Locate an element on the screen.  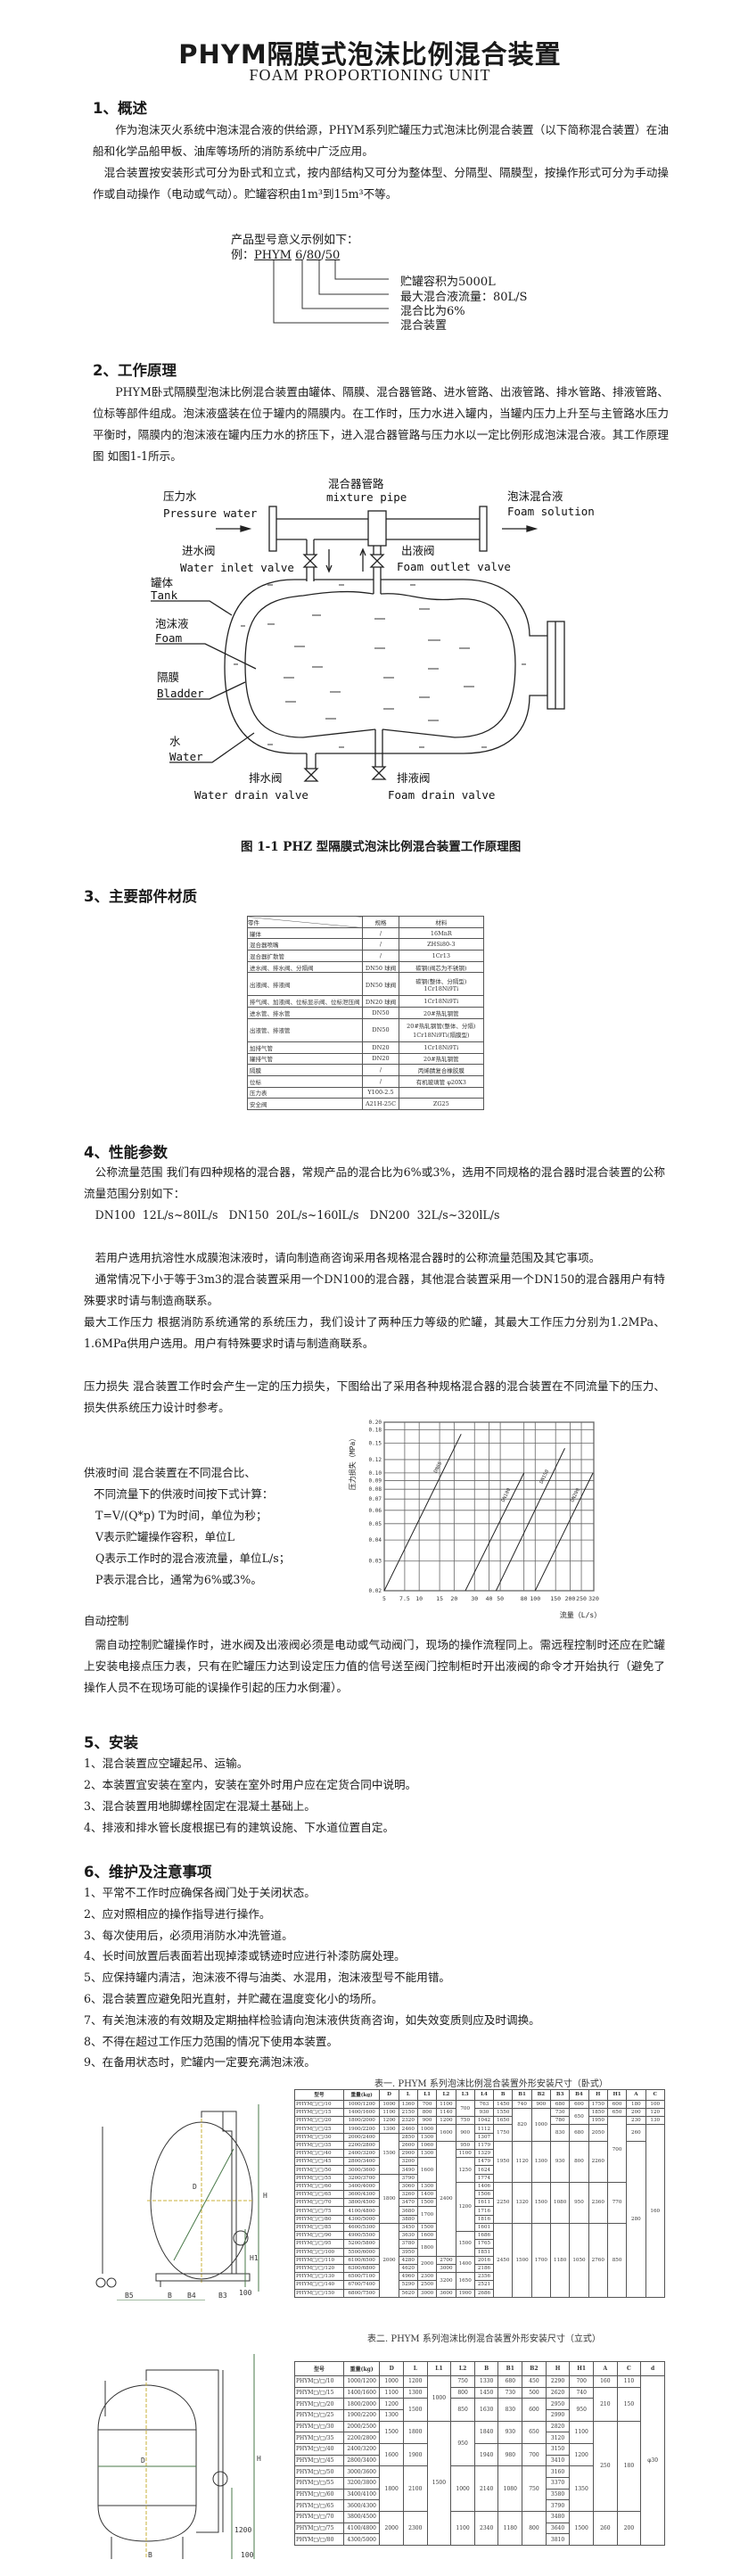
water-drain-en: Water drain valve is located at coordinates (251, 795).